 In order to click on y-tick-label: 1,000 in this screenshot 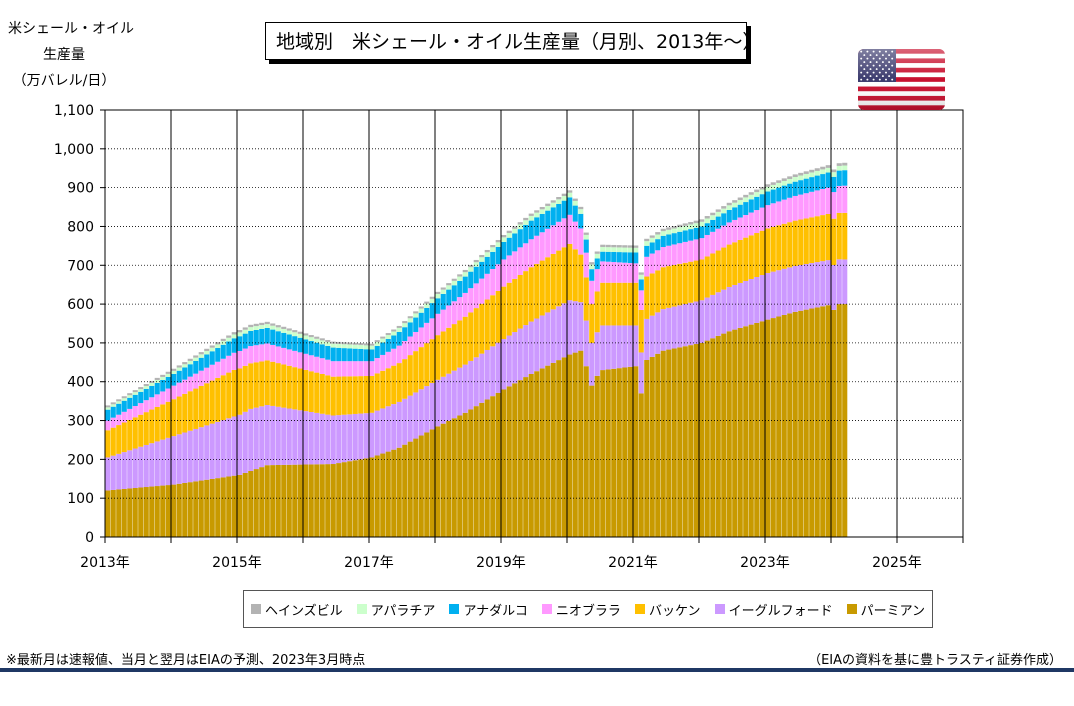, I will do `click(74, 150)`.